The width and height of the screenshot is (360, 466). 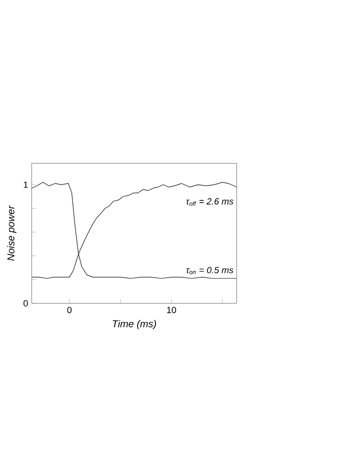 I want to click on series-label: τ$_{off}$ = 2.6 ms, so click(x=210, y=202).